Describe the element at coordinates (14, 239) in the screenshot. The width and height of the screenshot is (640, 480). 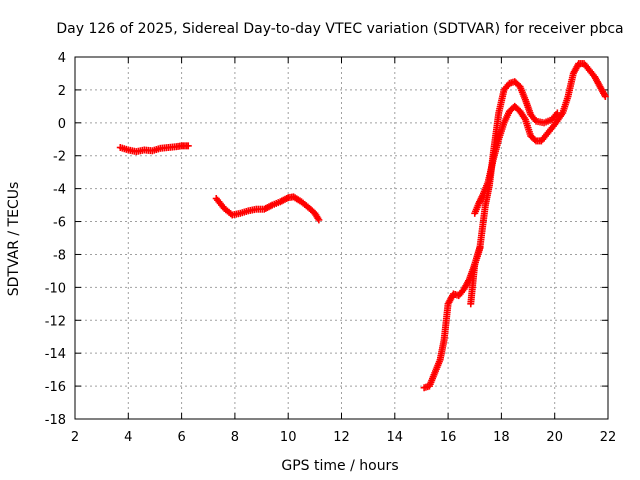
I see `y-axis-title: SDTVAR / TECUs` at that location.